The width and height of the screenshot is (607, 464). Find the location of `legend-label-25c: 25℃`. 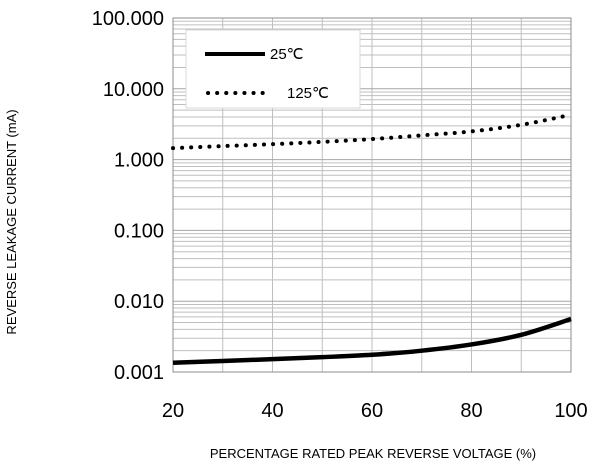

legend-label-25c: 25℃ is located at coordinates (287, 54).